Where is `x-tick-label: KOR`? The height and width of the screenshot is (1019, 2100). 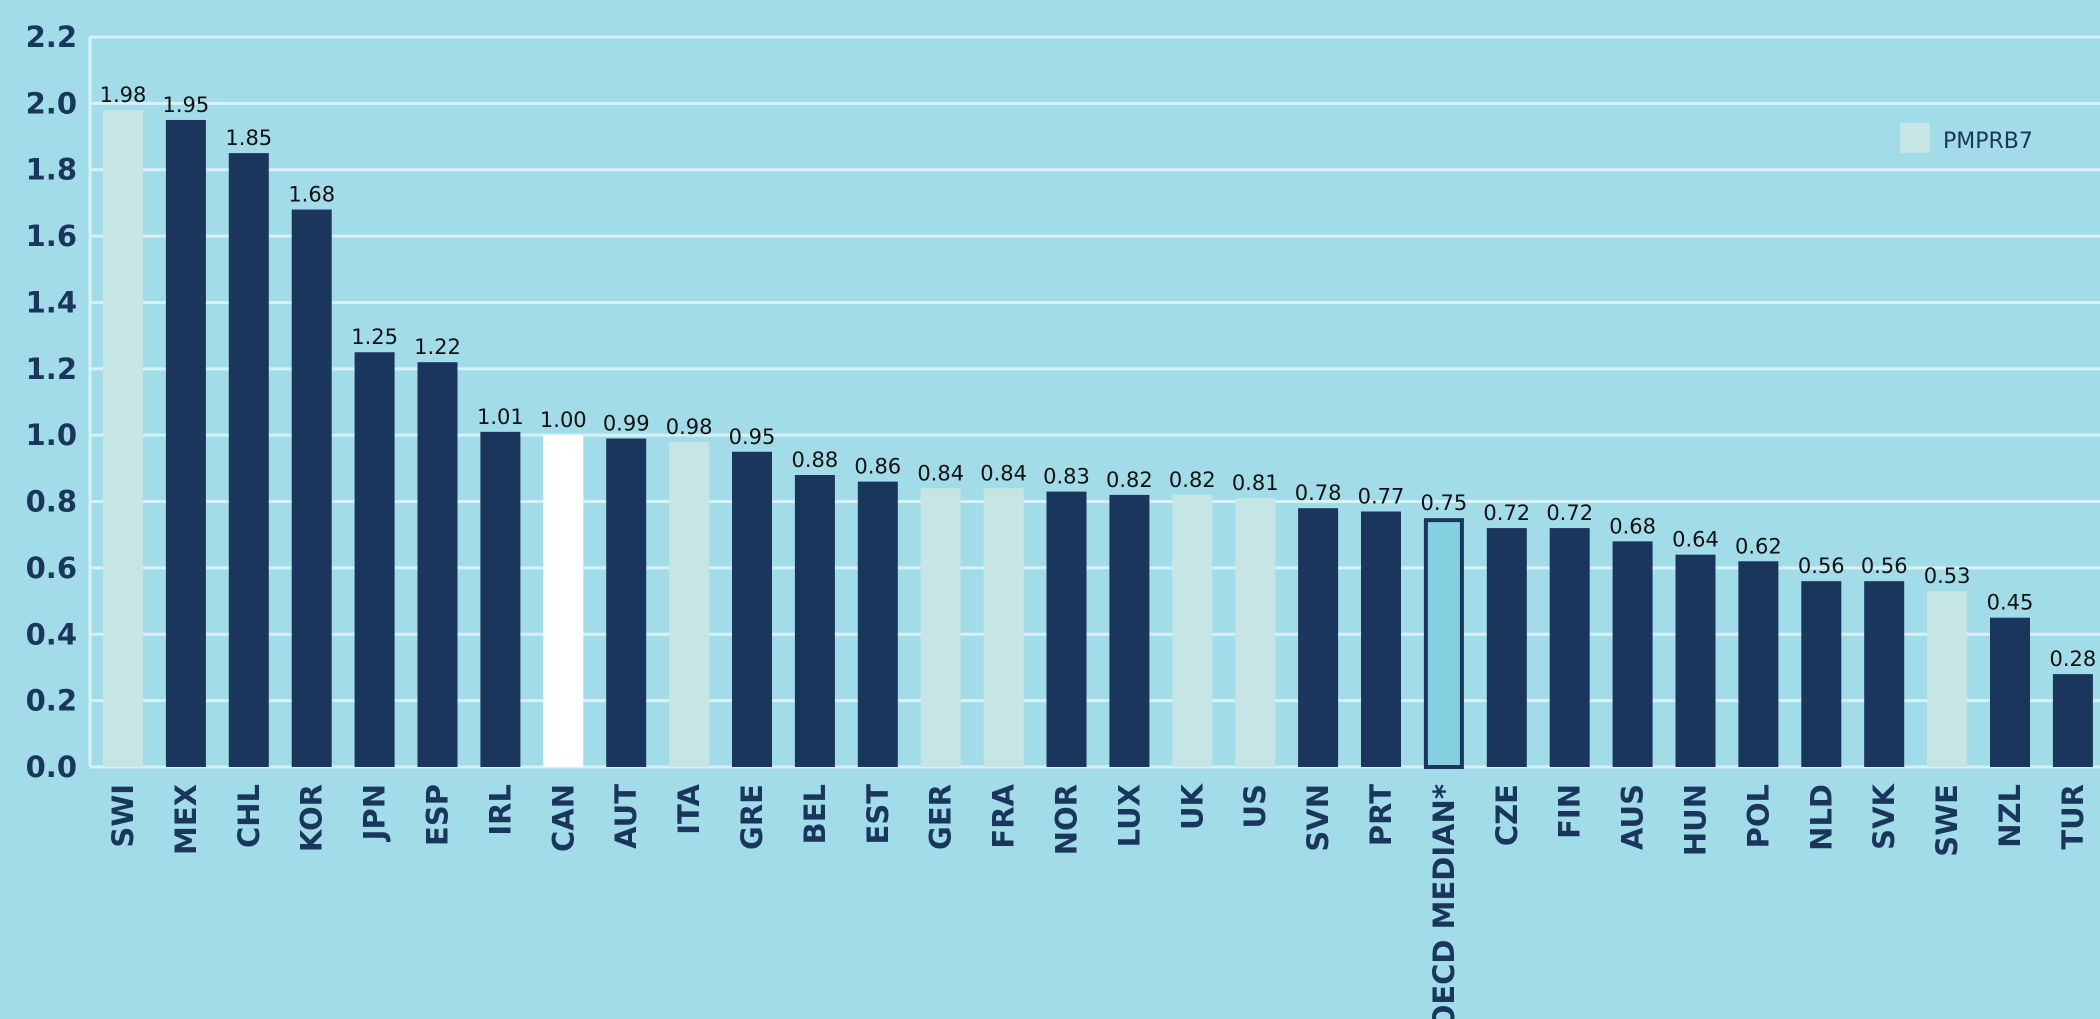 x-tick-label: KOR is located at coordinates (312, 818).